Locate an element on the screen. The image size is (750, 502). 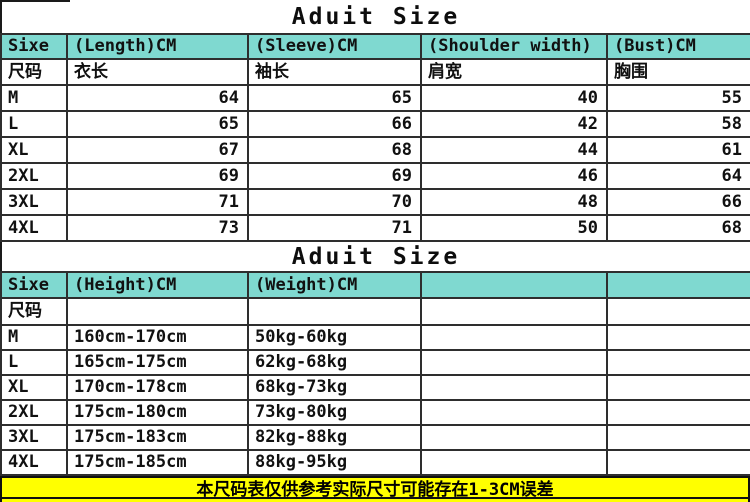
cell-weight: 88kg-95kg is located at coordinates (334, 462).